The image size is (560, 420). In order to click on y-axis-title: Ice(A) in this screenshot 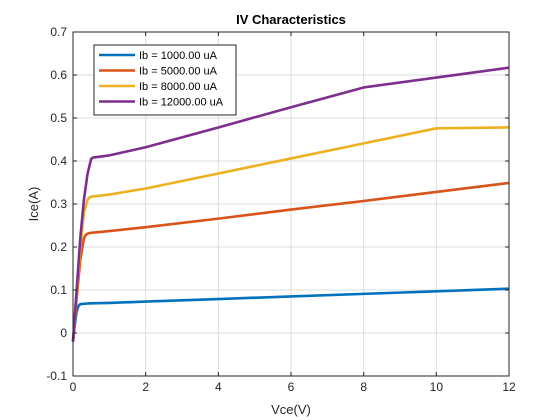, I will do `click(33, 204)`.